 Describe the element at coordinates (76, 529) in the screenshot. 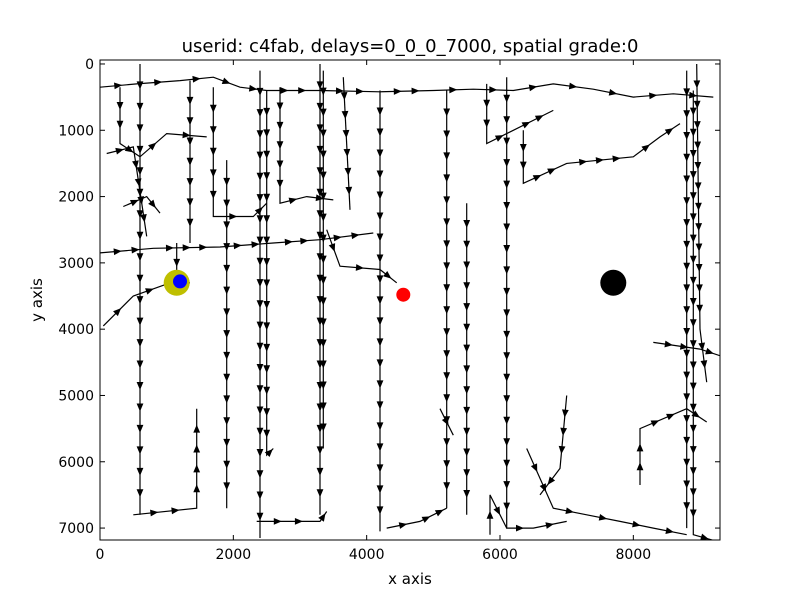

I see `y-tick-label: 7000` at that location.